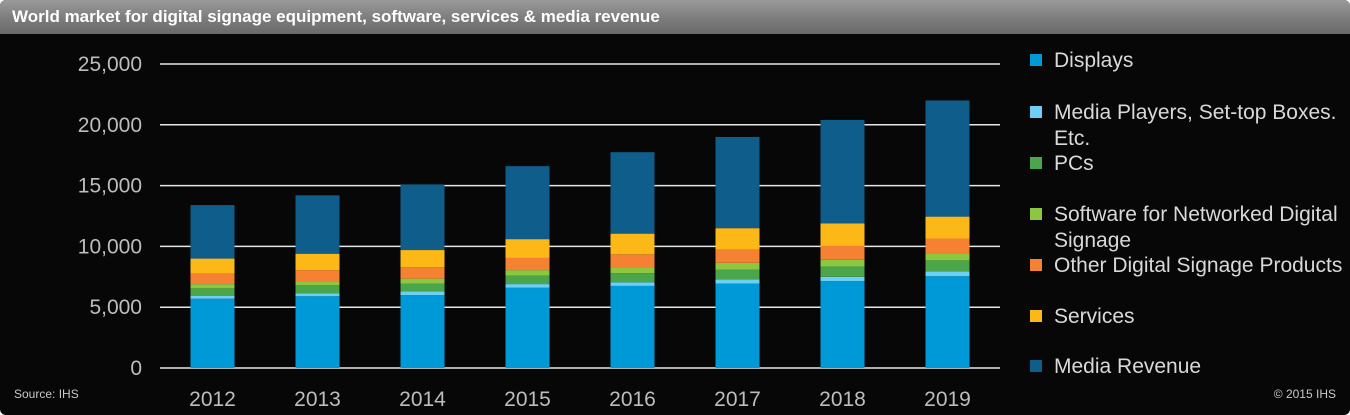 This screenshot has width=1350, height=415. What do you see at coordinates (947, 158) in the screenshot?
I see `bar-segment-media-revenue-2019` at bounding box center [947, 158].